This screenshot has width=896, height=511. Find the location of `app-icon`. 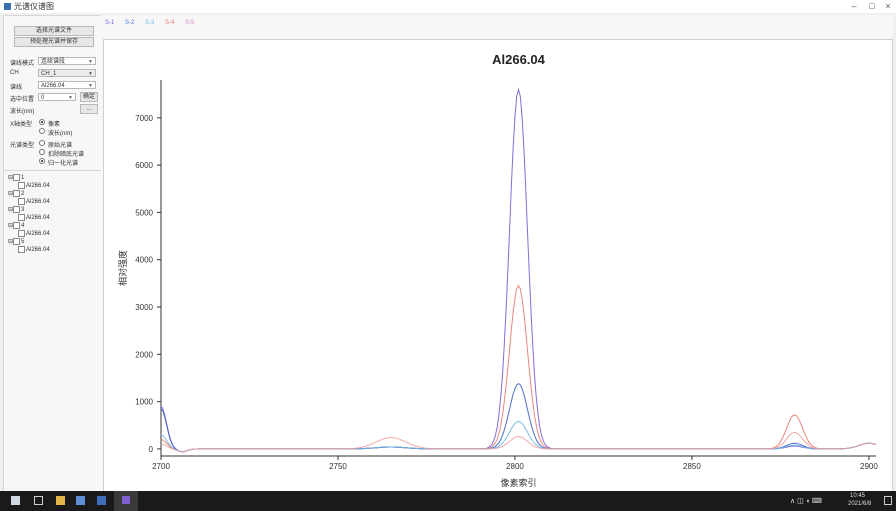

app-icon is located at coordinates (7, 6).